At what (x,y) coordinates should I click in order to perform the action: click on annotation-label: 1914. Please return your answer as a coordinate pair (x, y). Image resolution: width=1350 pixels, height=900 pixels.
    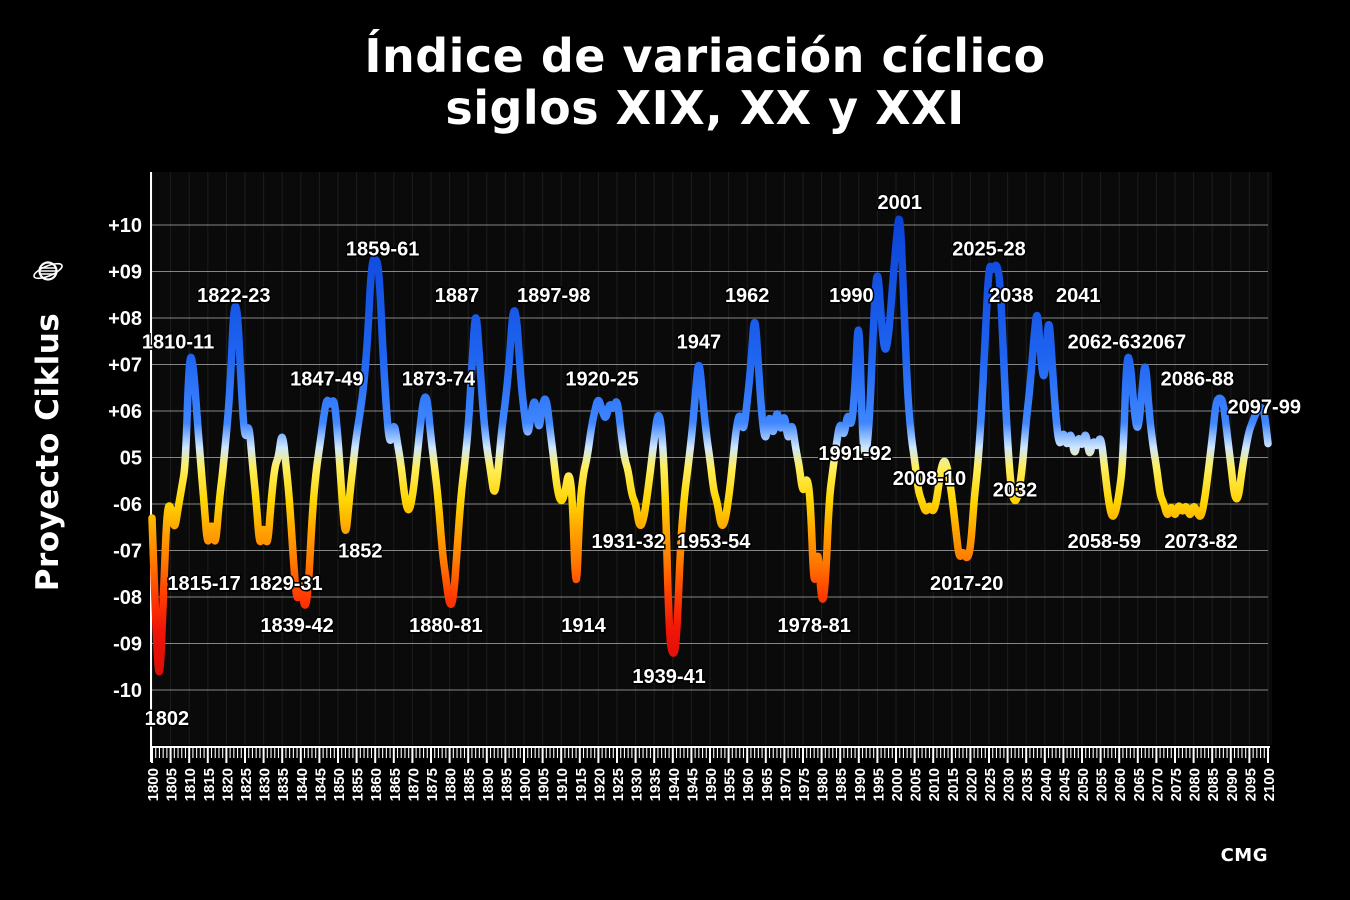
    Looking at the image, I should click on (583, 626).